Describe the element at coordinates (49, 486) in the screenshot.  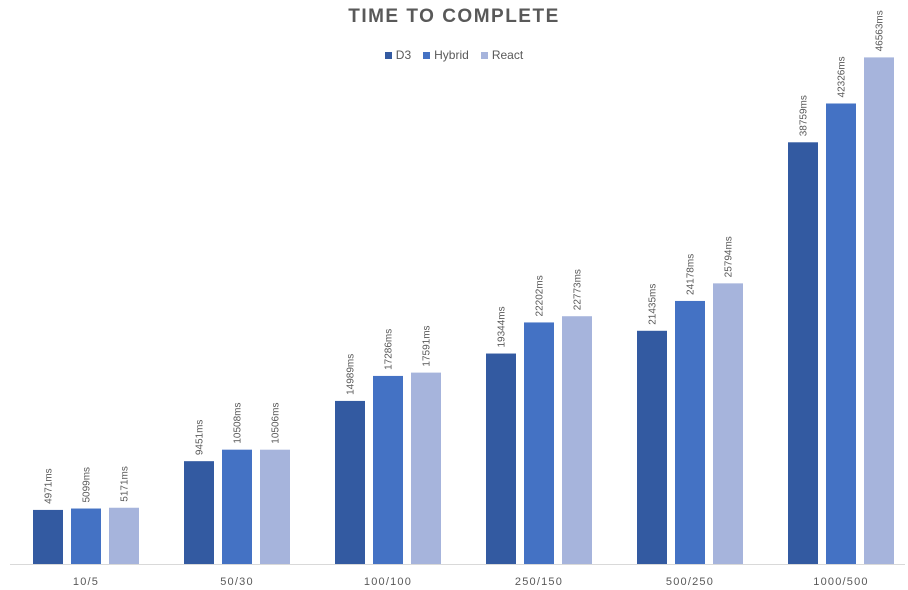
I see `data-label-d3-10-5: 4971ms` at that location.